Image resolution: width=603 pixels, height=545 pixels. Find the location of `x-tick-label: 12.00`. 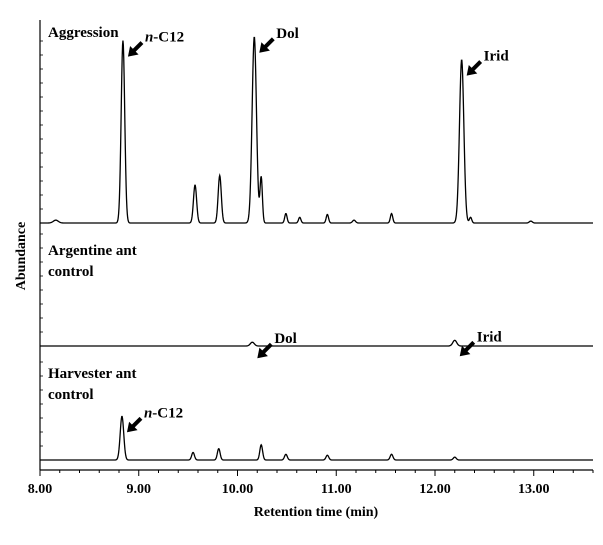

x-tick-label: 12.00 is located at coordinates (435, 489).